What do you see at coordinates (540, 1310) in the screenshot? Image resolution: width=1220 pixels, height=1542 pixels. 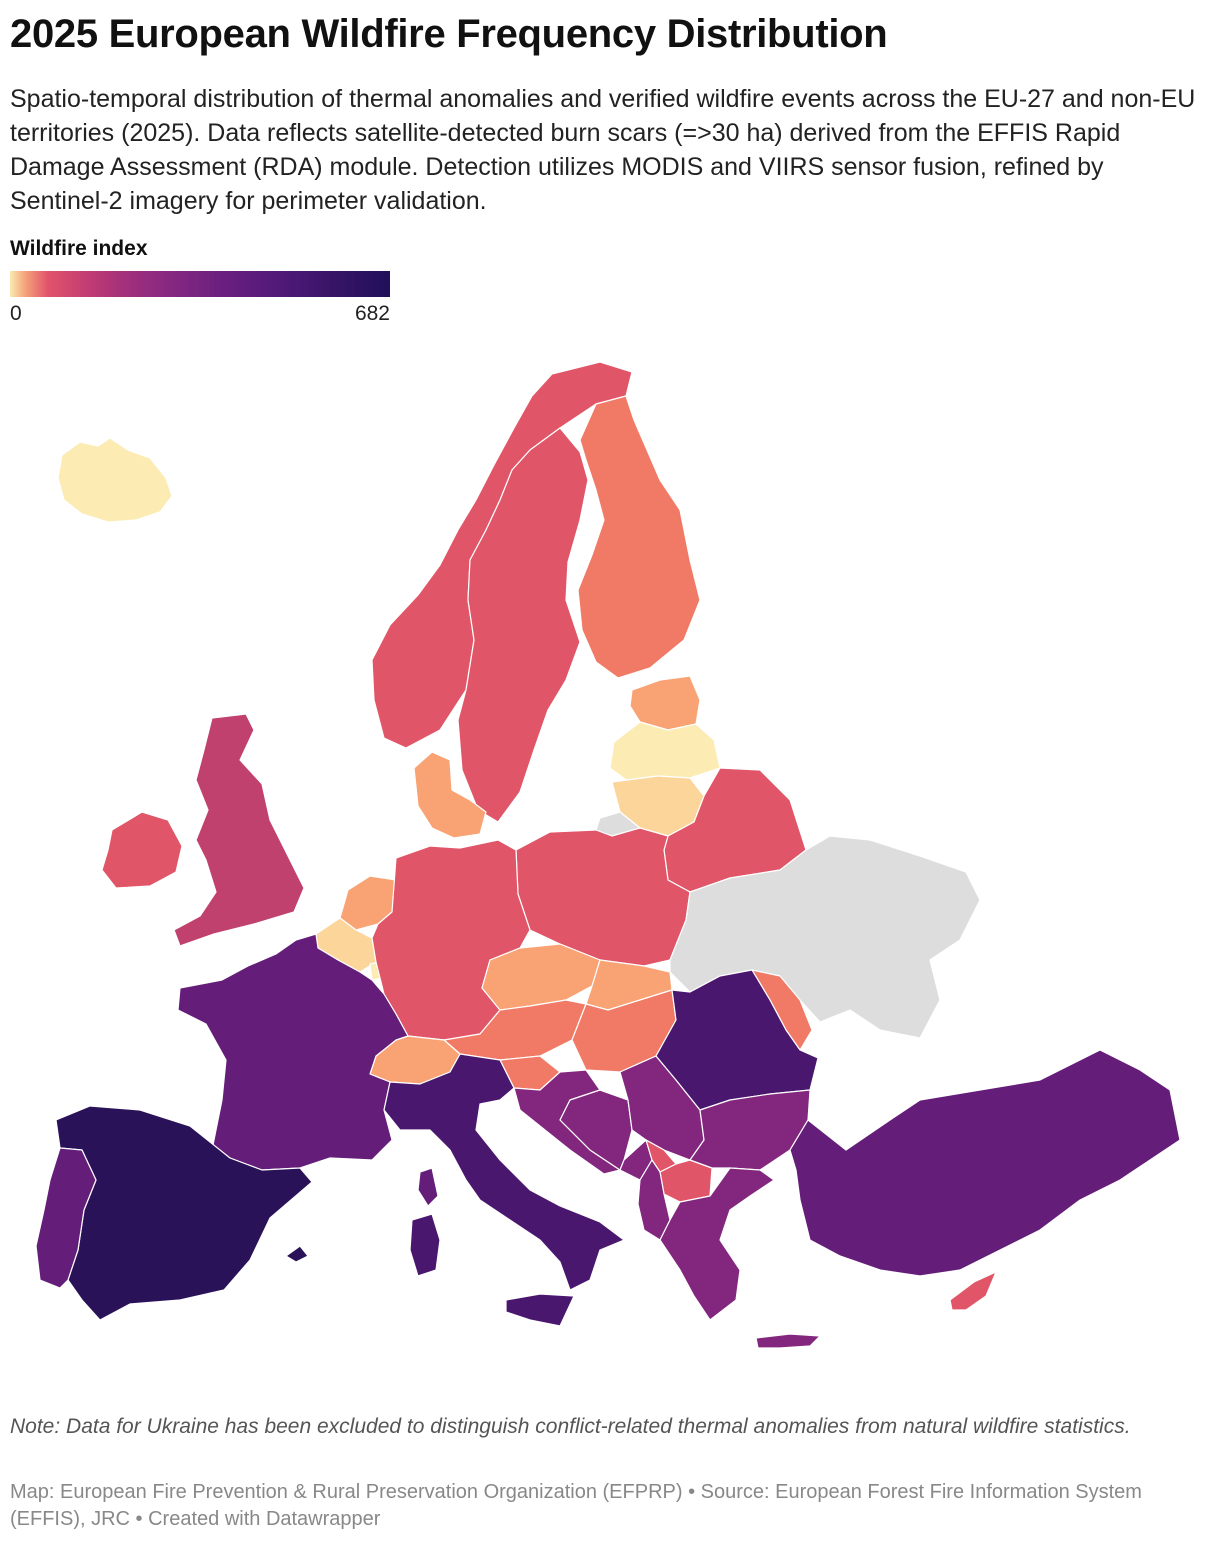 I see `region-sicily` at bounding box center [540, 1310].